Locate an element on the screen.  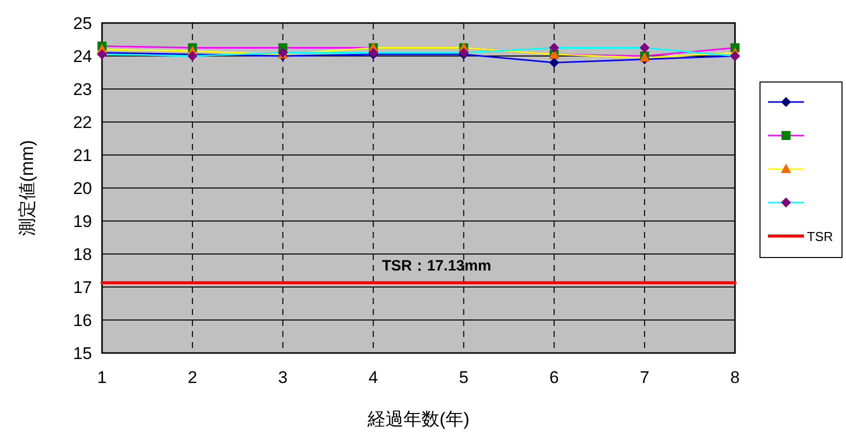
y-axis-title: 測定値(mm) is located at coordinates (27, 188).